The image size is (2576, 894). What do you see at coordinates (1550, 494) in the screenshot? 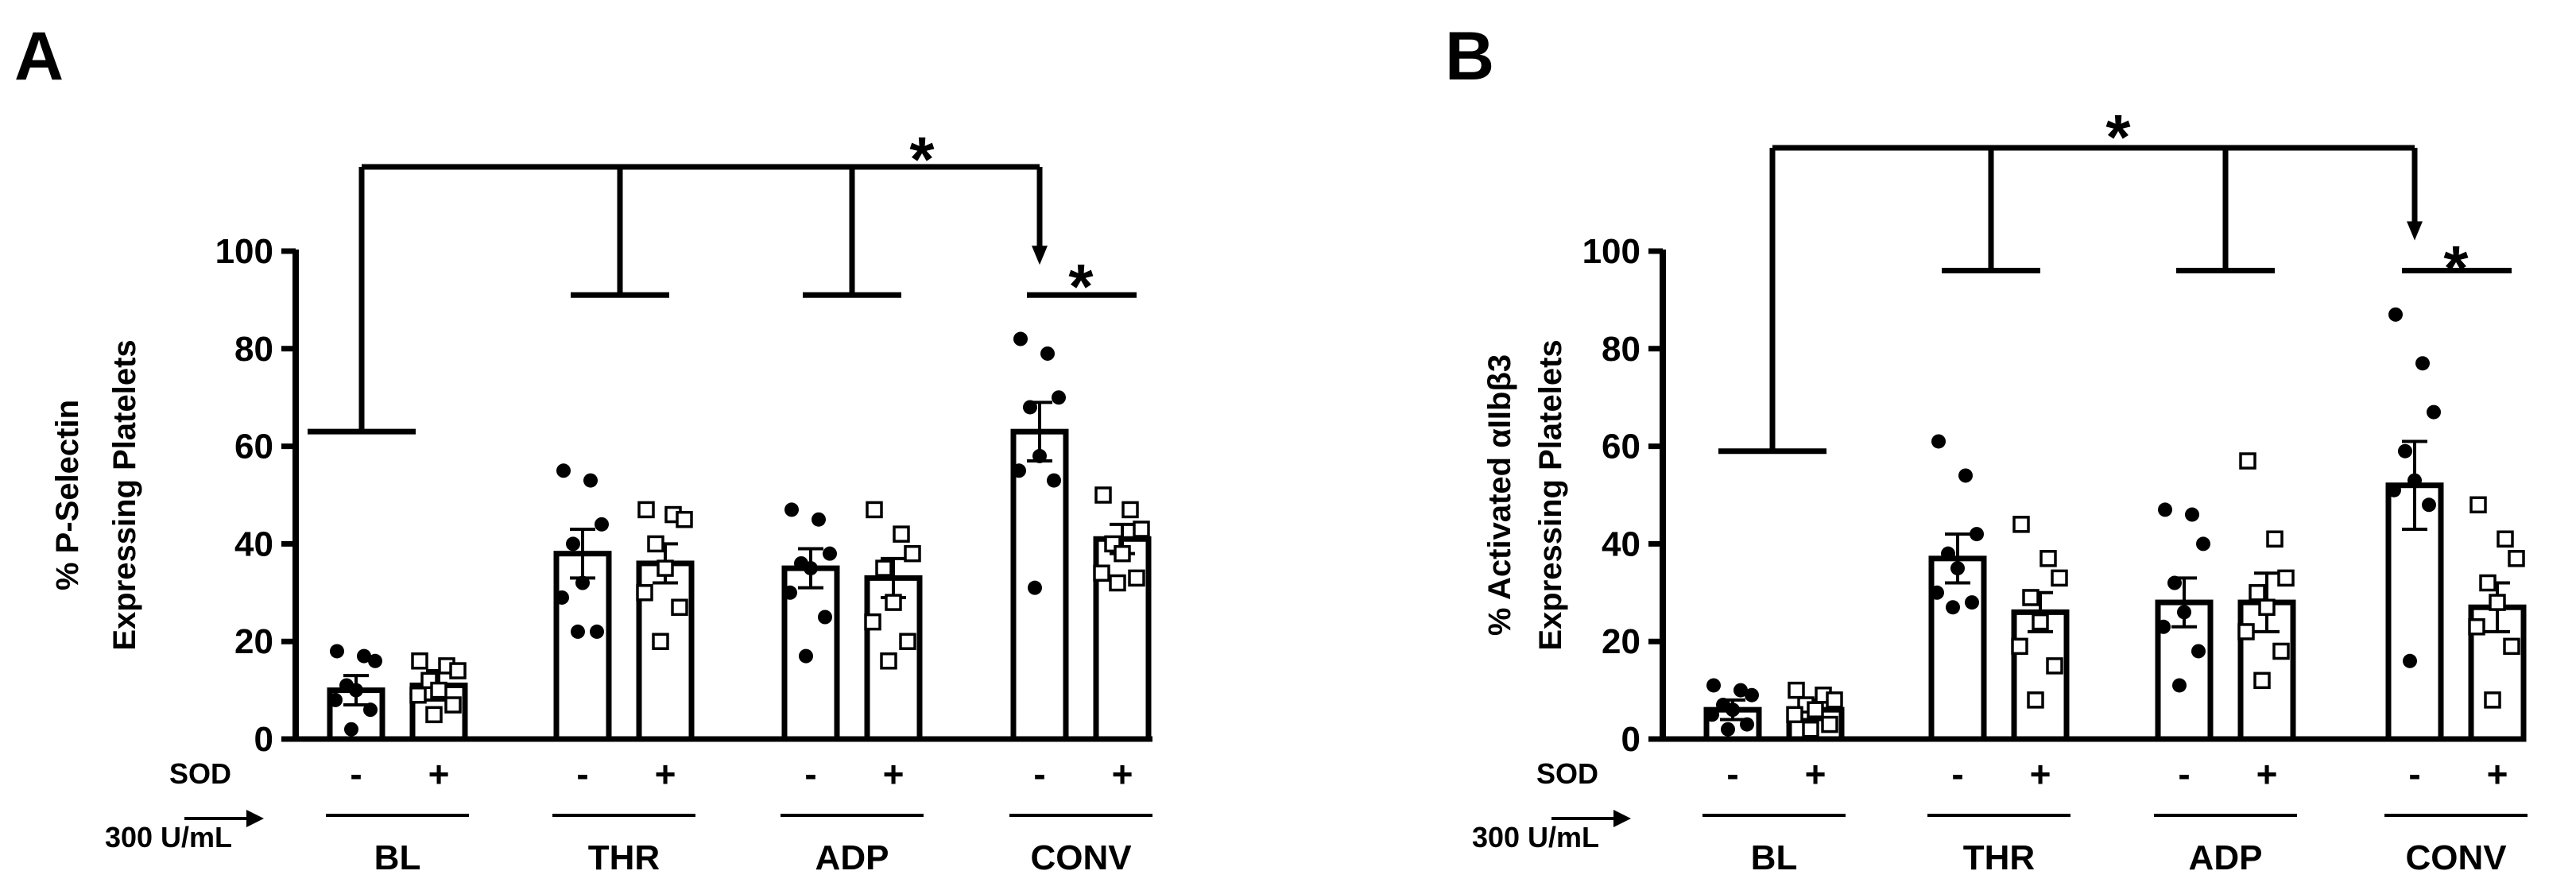
I see `y-axis-label-line2: Expressing Platelets` at bounding box center [1550, 494].